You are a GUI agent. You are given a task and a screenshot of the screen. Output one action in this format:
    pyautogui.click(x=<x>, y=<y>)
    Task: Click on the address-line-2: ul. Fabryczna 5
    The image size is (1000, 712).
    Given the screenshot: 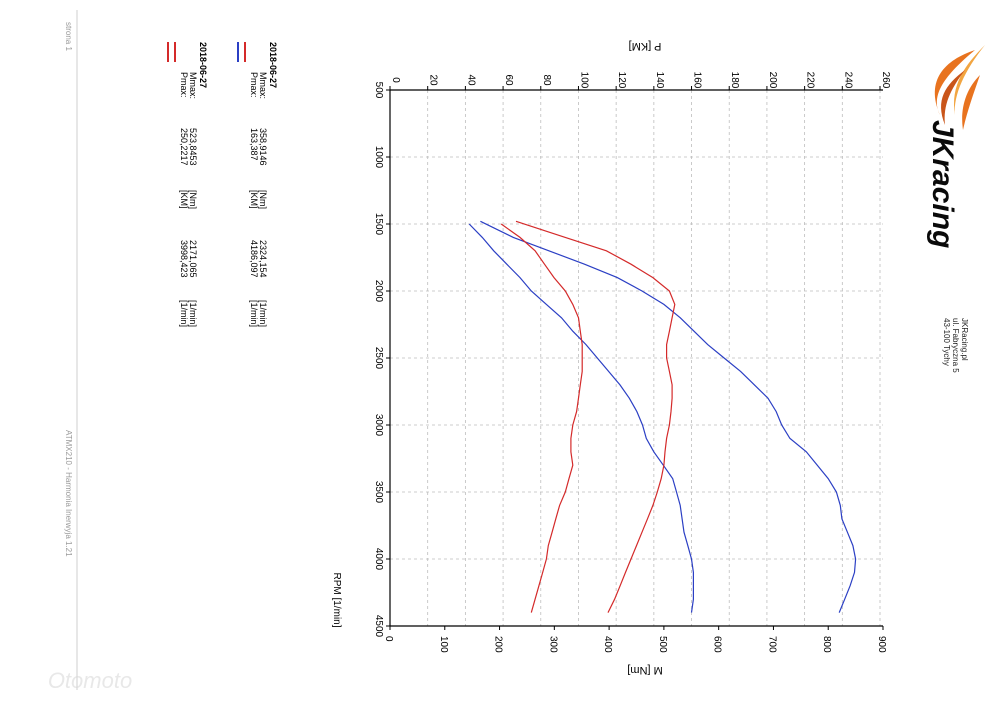 What is the action you would take?
    pyautogui.click(x=955, y=345)
    